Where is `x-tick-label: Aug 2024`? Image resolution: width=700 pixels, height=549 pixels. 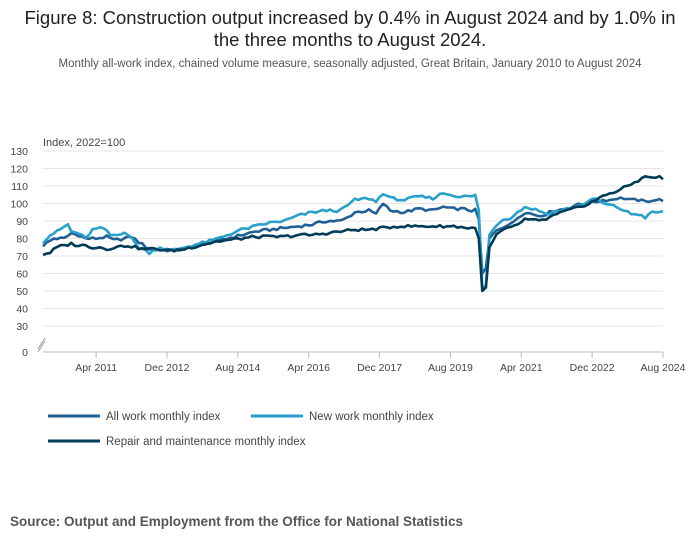
x-tick-label: Aug 2024 is located at coordinates (663, 368).